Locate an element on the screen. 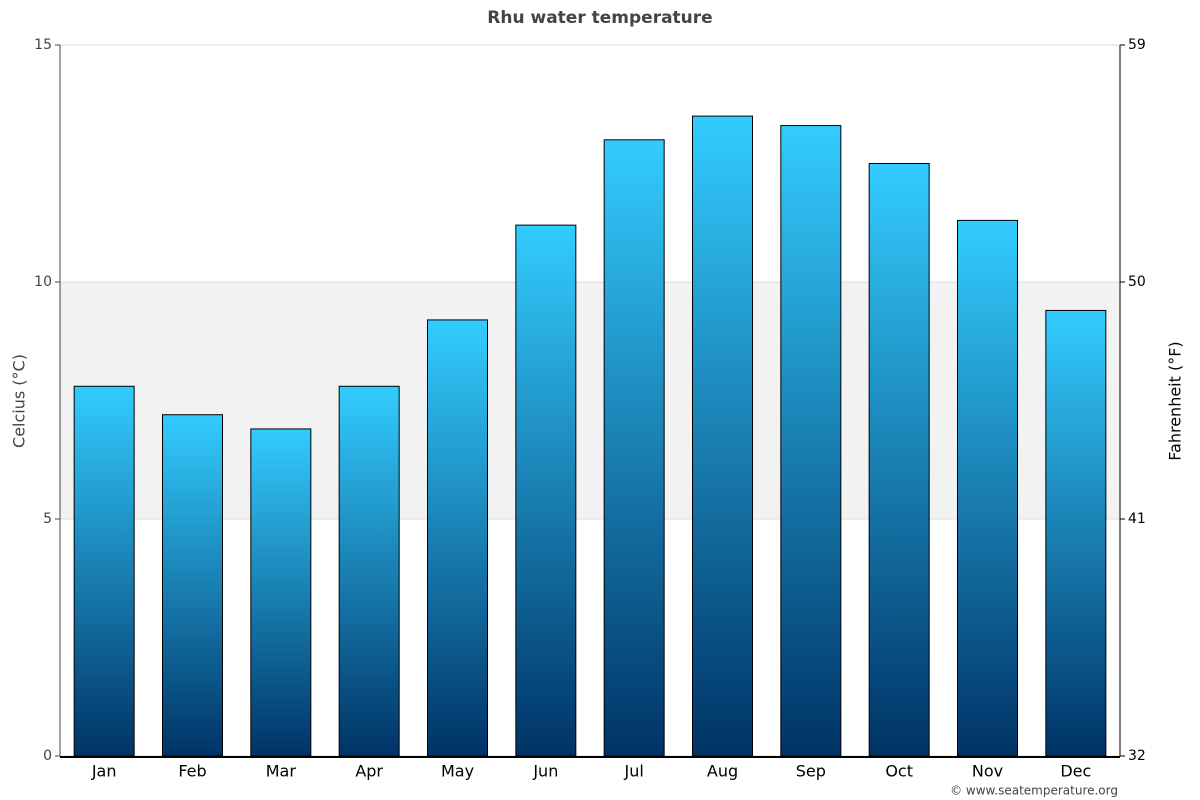 This screenshot has height=800, width=1200. y2-tick-label: 41 is located at coordinates (1137, 519).